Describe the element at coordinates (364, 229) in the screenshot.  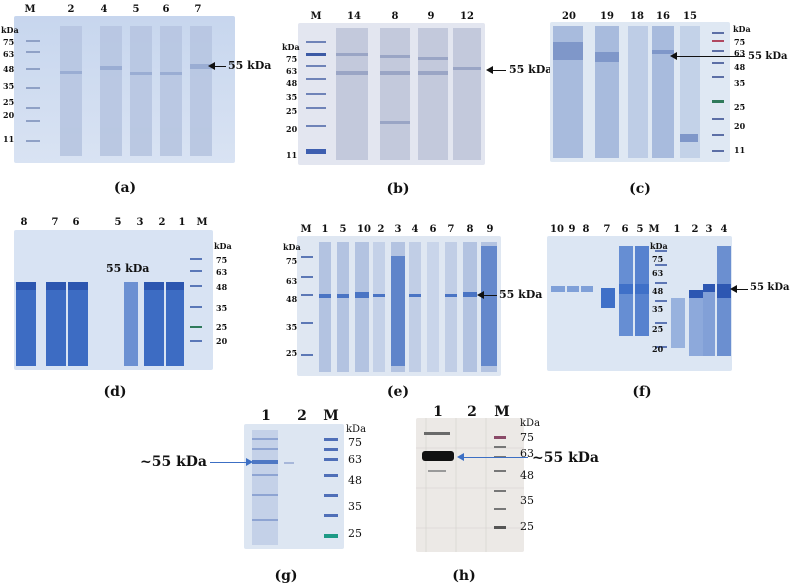
I see `lane-label: 10` at that location.